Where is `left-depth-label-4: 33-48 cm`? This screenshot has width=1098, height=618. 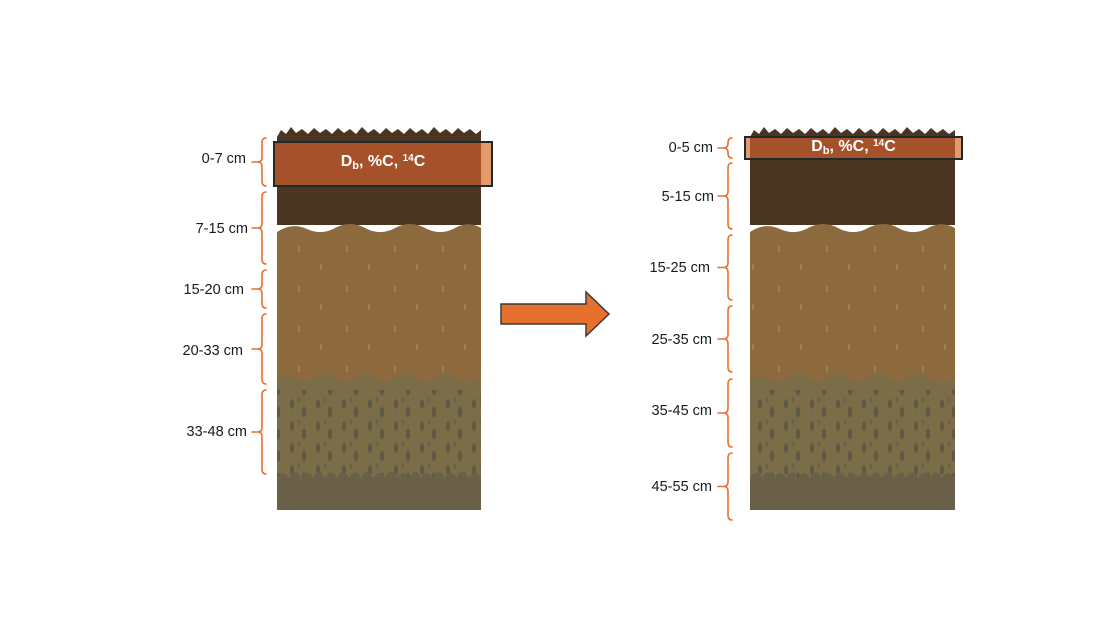 left-depth-label-4: 33-48 cm is located at coordinates (216, 432).